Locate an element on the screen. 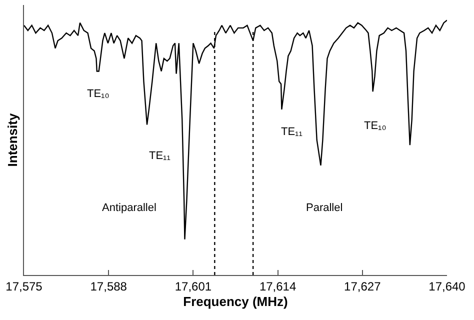  x-tick-label: 17,627 is located at coordinates (363, 286).